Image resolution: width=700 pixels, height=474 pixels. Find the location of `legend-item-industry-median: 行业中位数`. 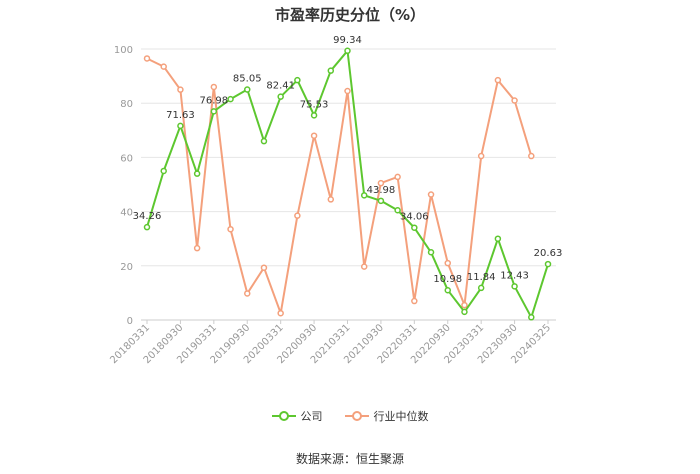

legend-item-industry-median: 行业中位数 is located at coordinates (386, 416).